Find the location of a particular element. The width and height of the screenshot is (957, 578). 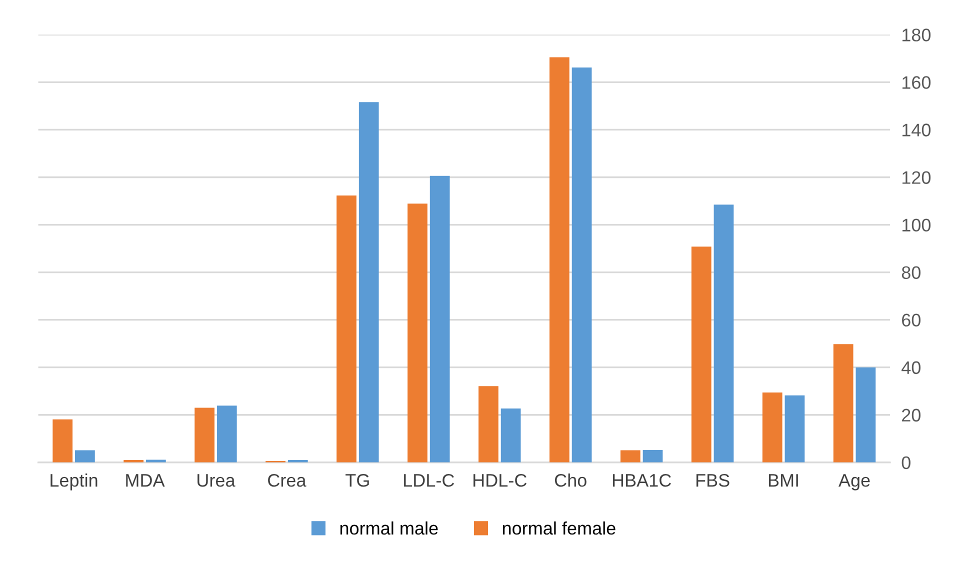

x-tick-label: HDL-C is located at coordinates (500, 480).